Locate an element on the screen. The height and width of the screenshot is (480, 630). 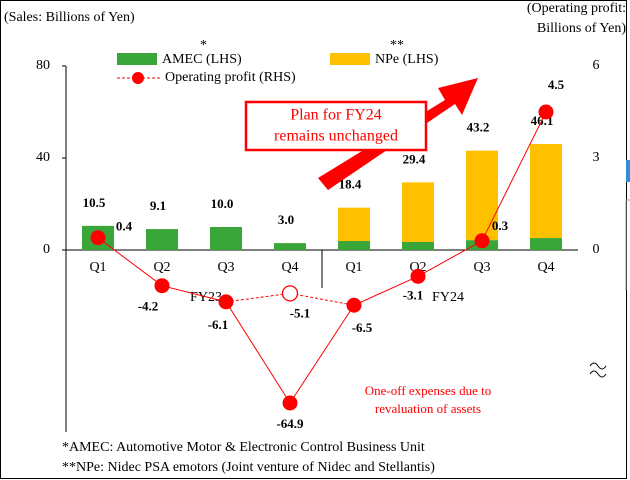
legend-label: NPe (LHS) is located at coordinates (407, 59).